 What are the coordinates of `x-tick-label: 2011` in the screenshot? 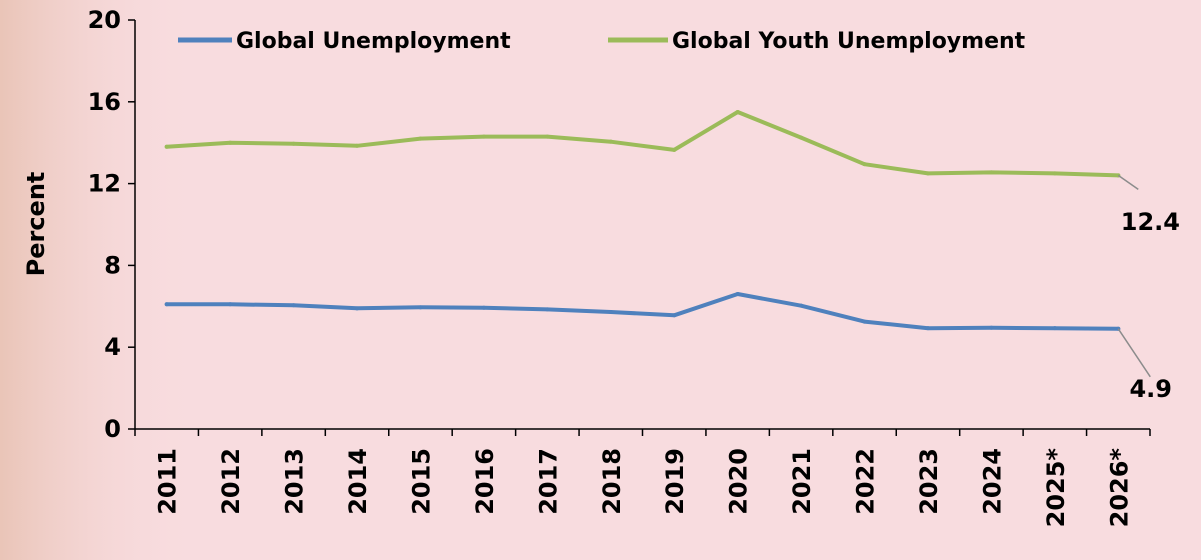 It's located at (168, 481).